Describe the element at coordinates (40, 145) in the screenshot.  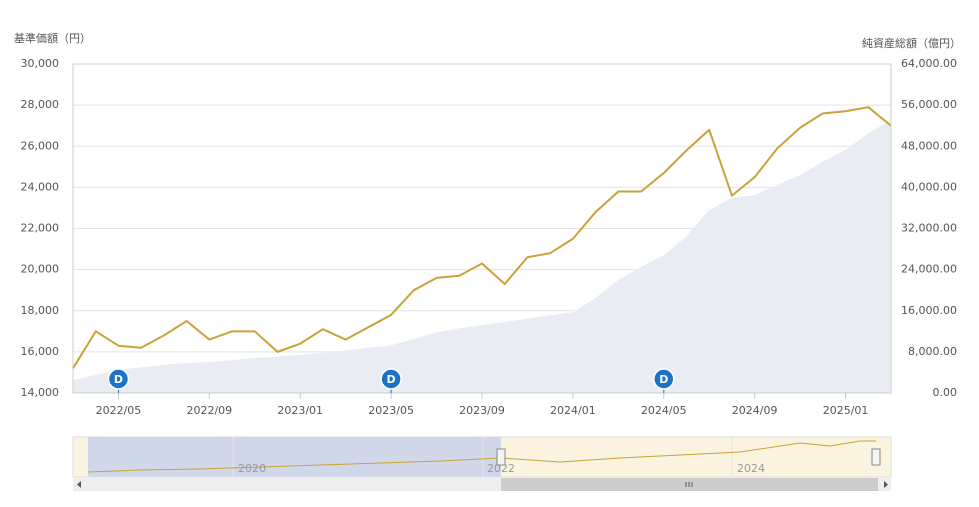
I see `y-tick-label: 26,000` at that location.